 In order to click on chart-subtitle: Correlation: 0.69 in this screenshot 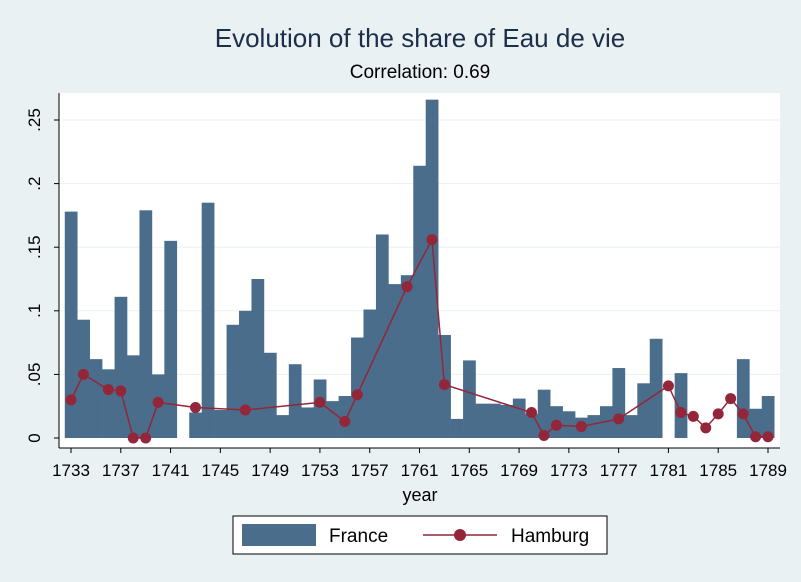, I will do `click(420, 72)`.